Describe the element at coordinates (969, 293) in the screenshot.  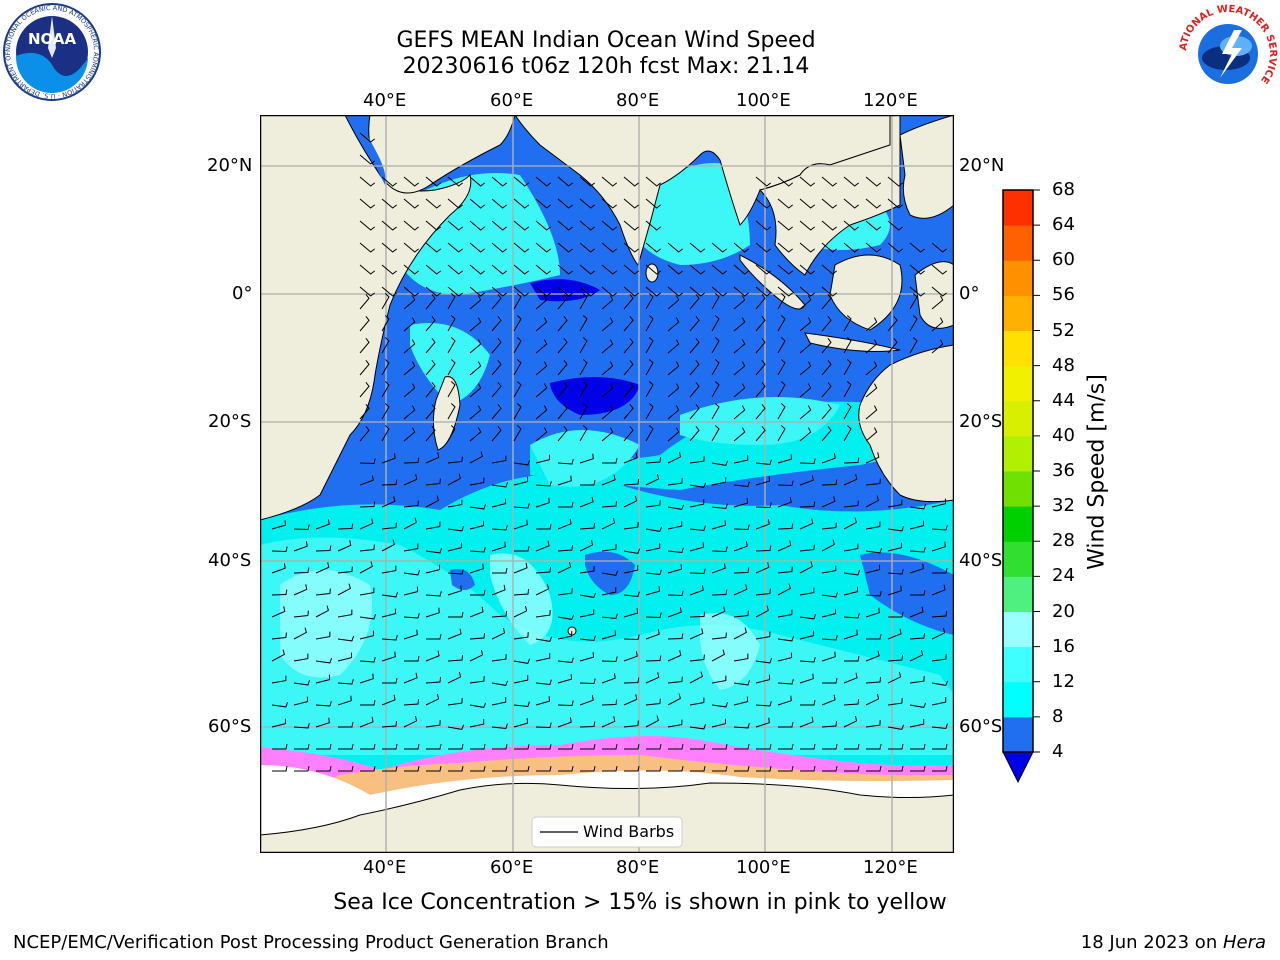
I see `lat-tick-right-0: 0°` at that location.